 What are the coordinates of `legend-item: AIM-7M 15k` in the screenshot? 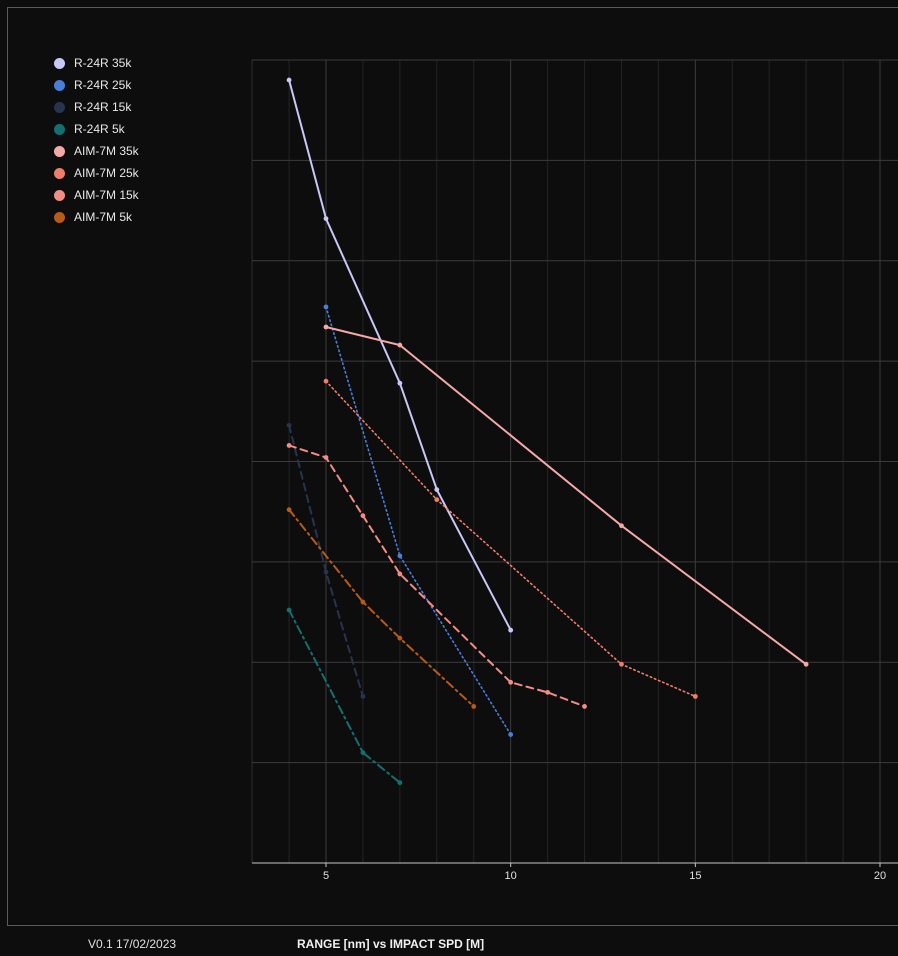 It's located at (96, 195).